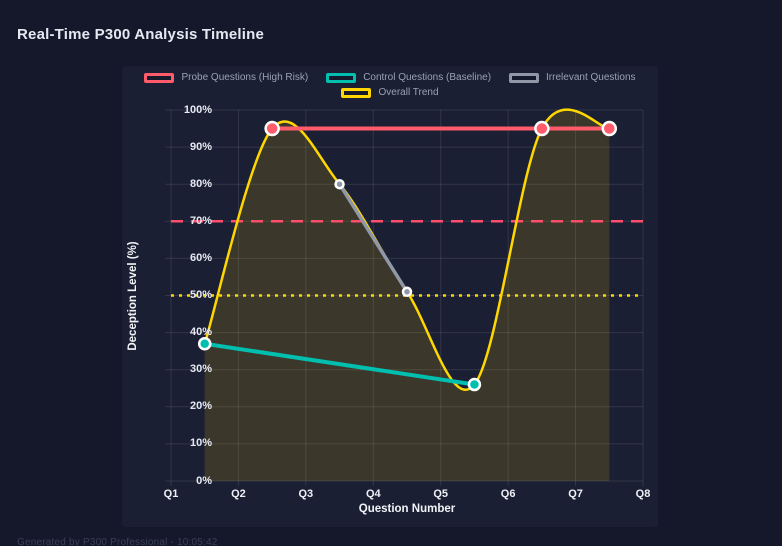 This screenshot has height=546, width=782. I want to click on x-axis-tick-label: Q8, so click(643, 494).